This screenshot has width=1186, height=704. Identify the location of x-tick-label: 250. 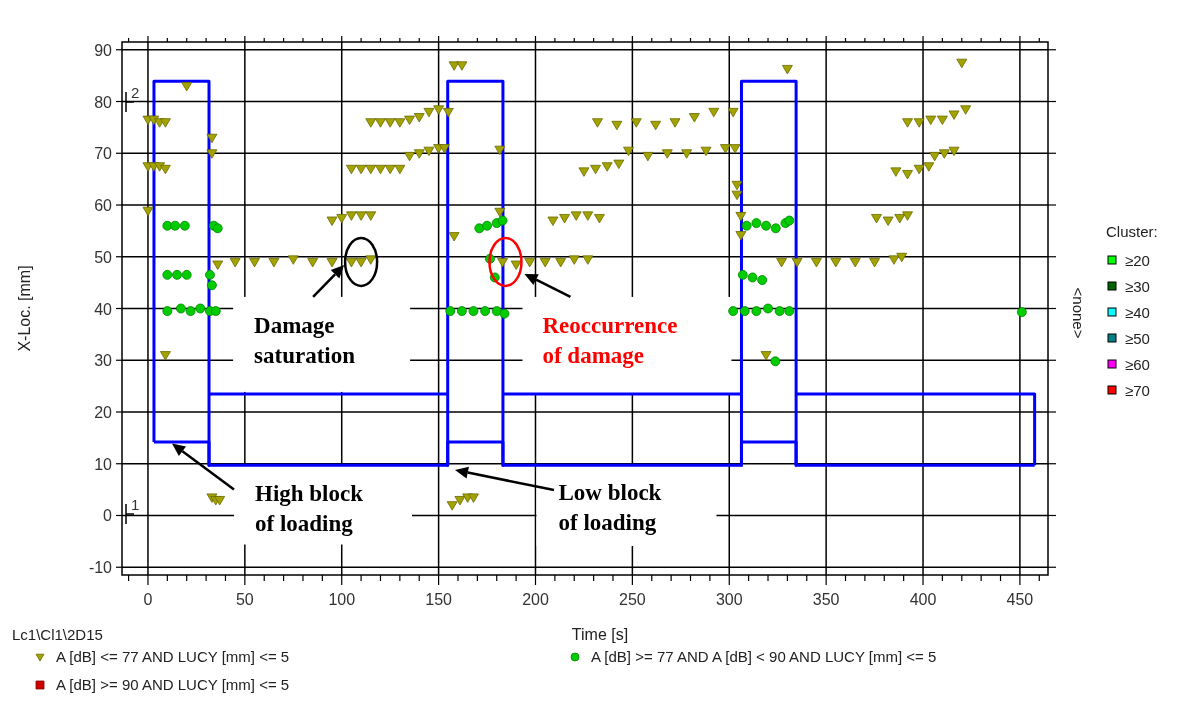
(632, 599).